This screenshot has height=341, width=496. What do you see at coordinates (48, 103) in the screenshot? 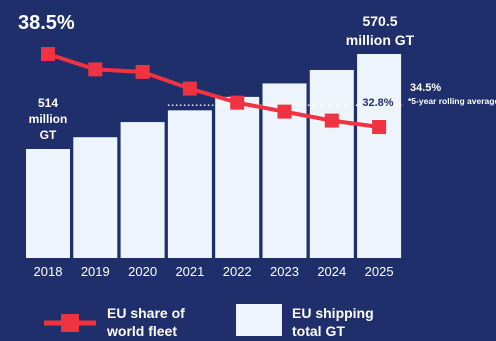
I see `first-gt-label-line1: 514` at bounding box center [48, 103].